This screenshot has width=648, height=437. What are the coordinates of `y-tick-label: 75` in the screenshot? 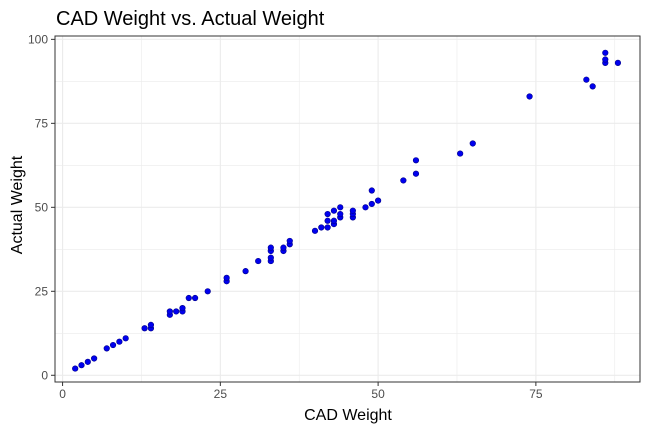 It's located at (42, 123).